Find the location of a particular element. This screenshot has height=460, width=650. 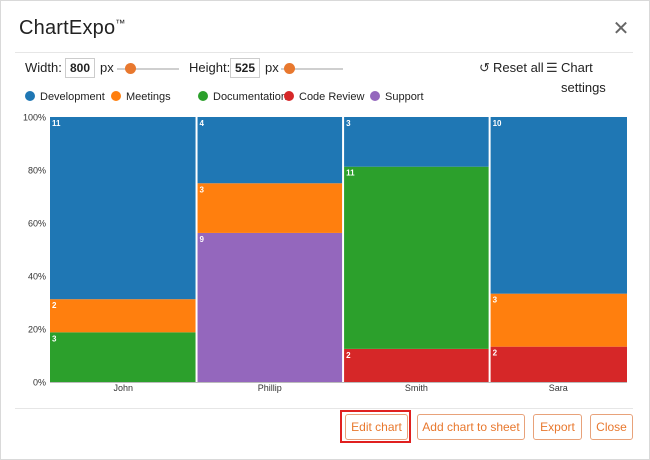

export-button: Export is located at coordinates (557, 427).